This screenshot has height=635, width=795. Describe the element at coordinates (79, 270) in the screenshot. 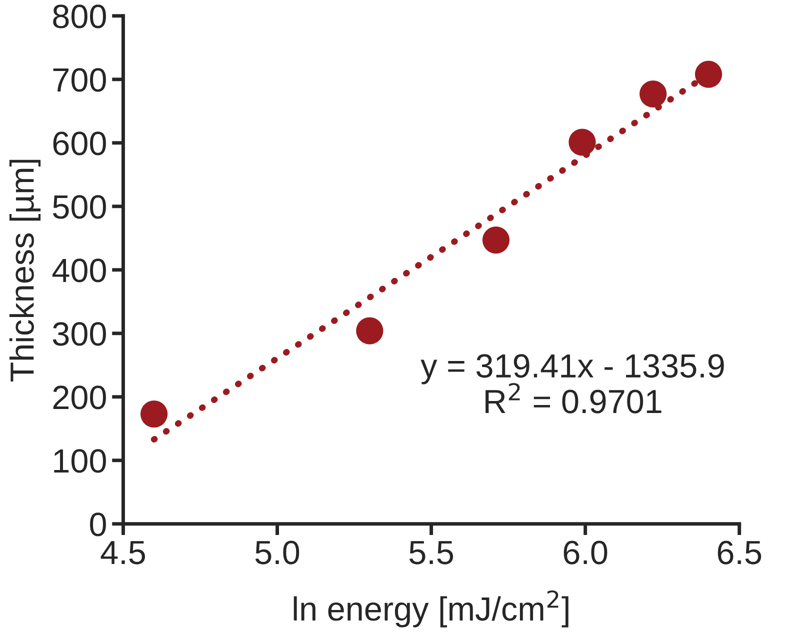

I see `y-tick-label: 400` at that location.